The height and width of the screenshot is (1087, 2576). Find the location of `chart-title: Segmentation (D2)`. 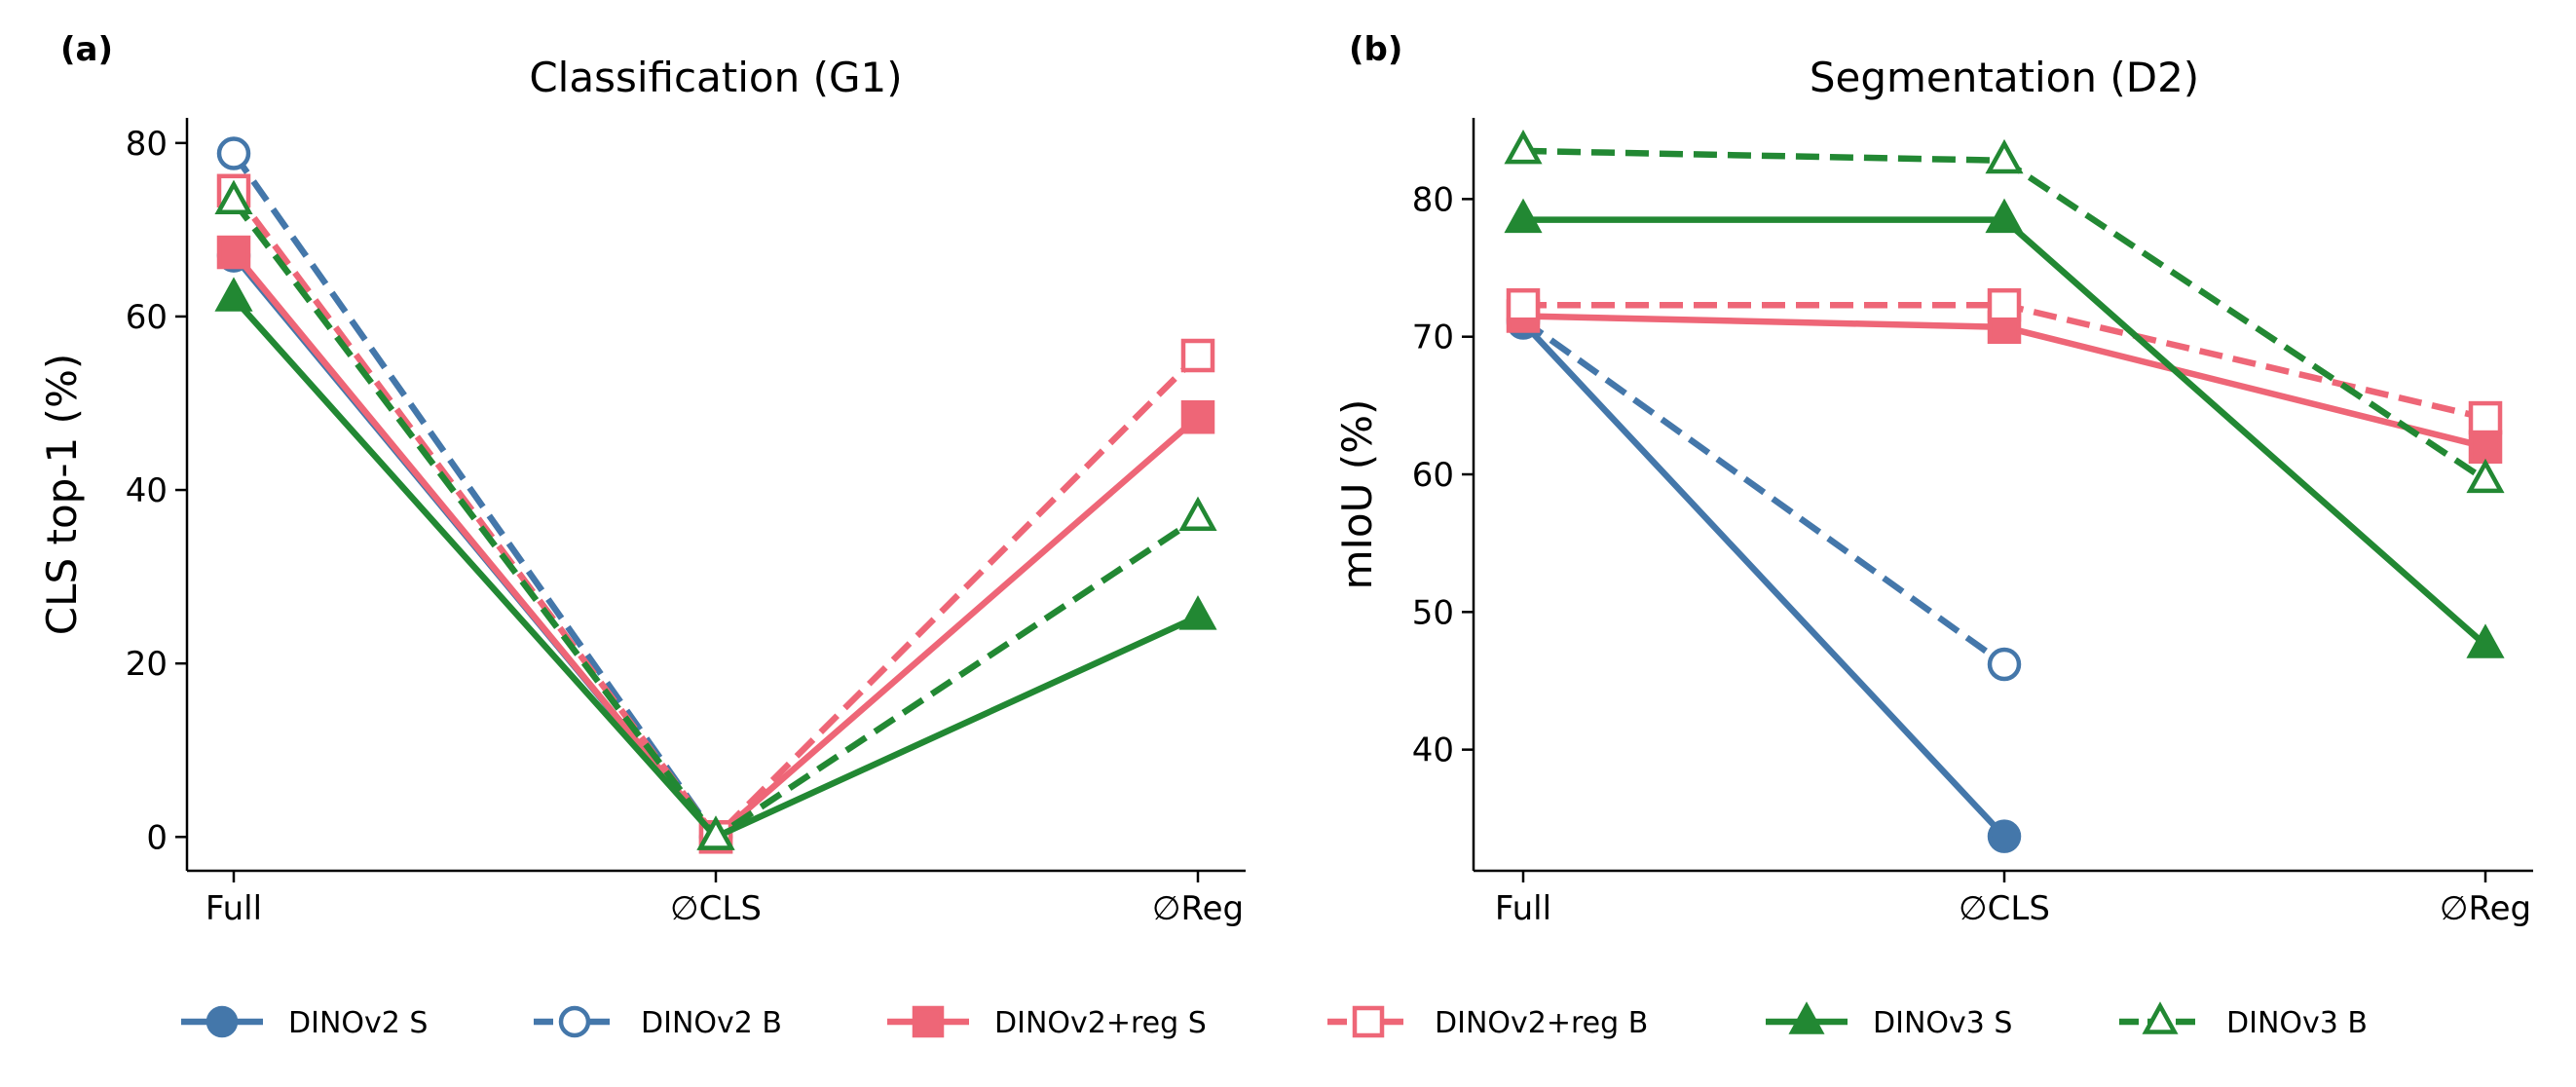

chart-title: Segmentation (D2) is located at coordinates (2004, 77).